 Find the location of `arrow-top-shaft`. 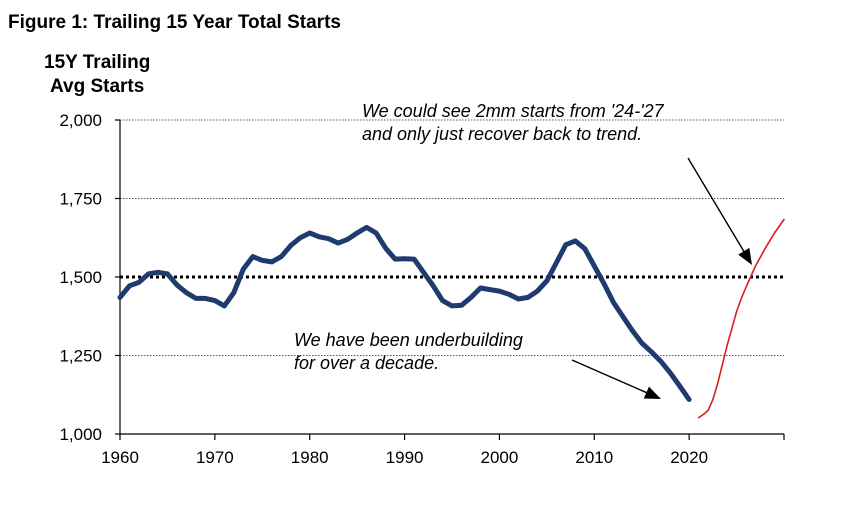

arrow-top-shaft is located at coordinates (716, 204).